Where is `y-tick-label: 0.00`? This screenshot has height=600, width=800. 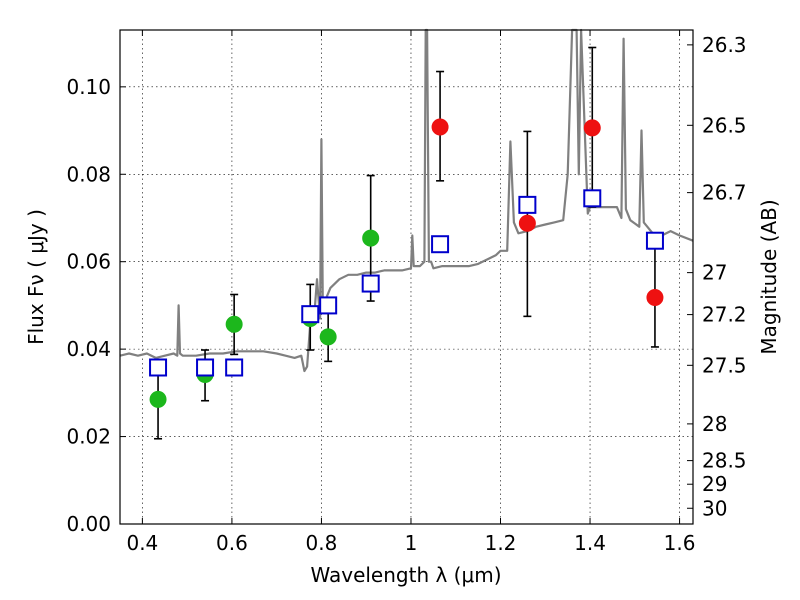
y-tick-label: 0.00 is located at coordinates (88, 524).